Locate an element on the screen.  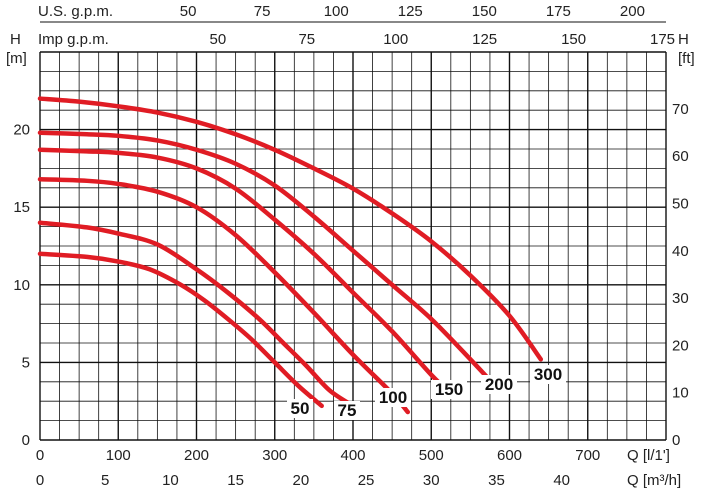
y-right-tick: 10 is located at coordinates (680, 393).